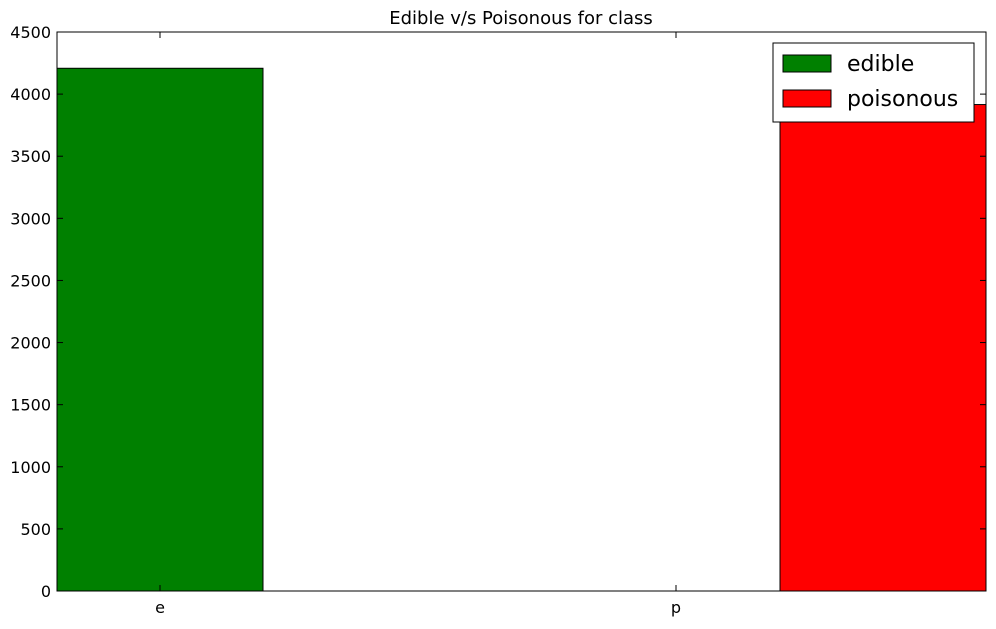 This screenshot has height=629, width=996. Describe the element at coordinates (30, 218) in the screenshot. I see `y-tick-label: 3000` at that location.